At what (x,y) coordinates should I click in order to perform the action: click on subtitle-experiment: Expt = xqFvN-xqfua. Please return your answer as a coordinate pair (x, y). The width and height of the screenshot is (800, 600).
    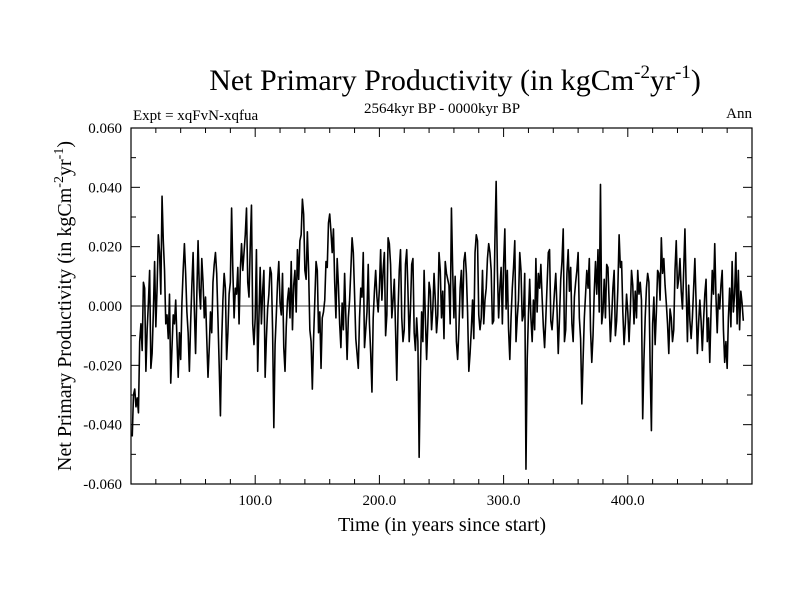
    Looking at the image, I should click on (195, 116).